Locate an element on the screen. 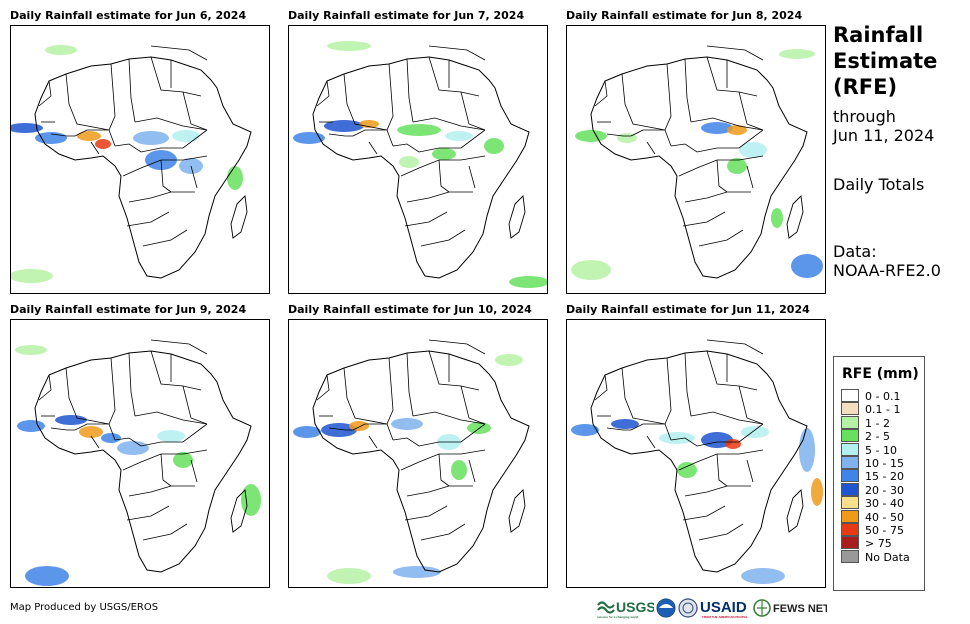  map-panel: Daily Rainfall estimate for Jun 9, 2024 is located at coordinates (145, 446).